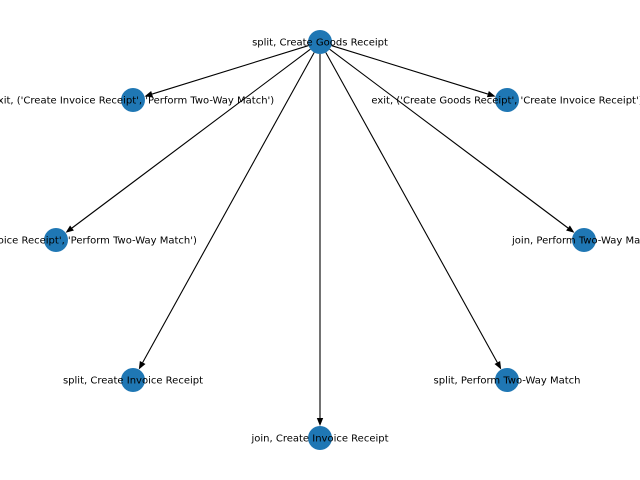  I want to click on node-n7, so click(320, 438).